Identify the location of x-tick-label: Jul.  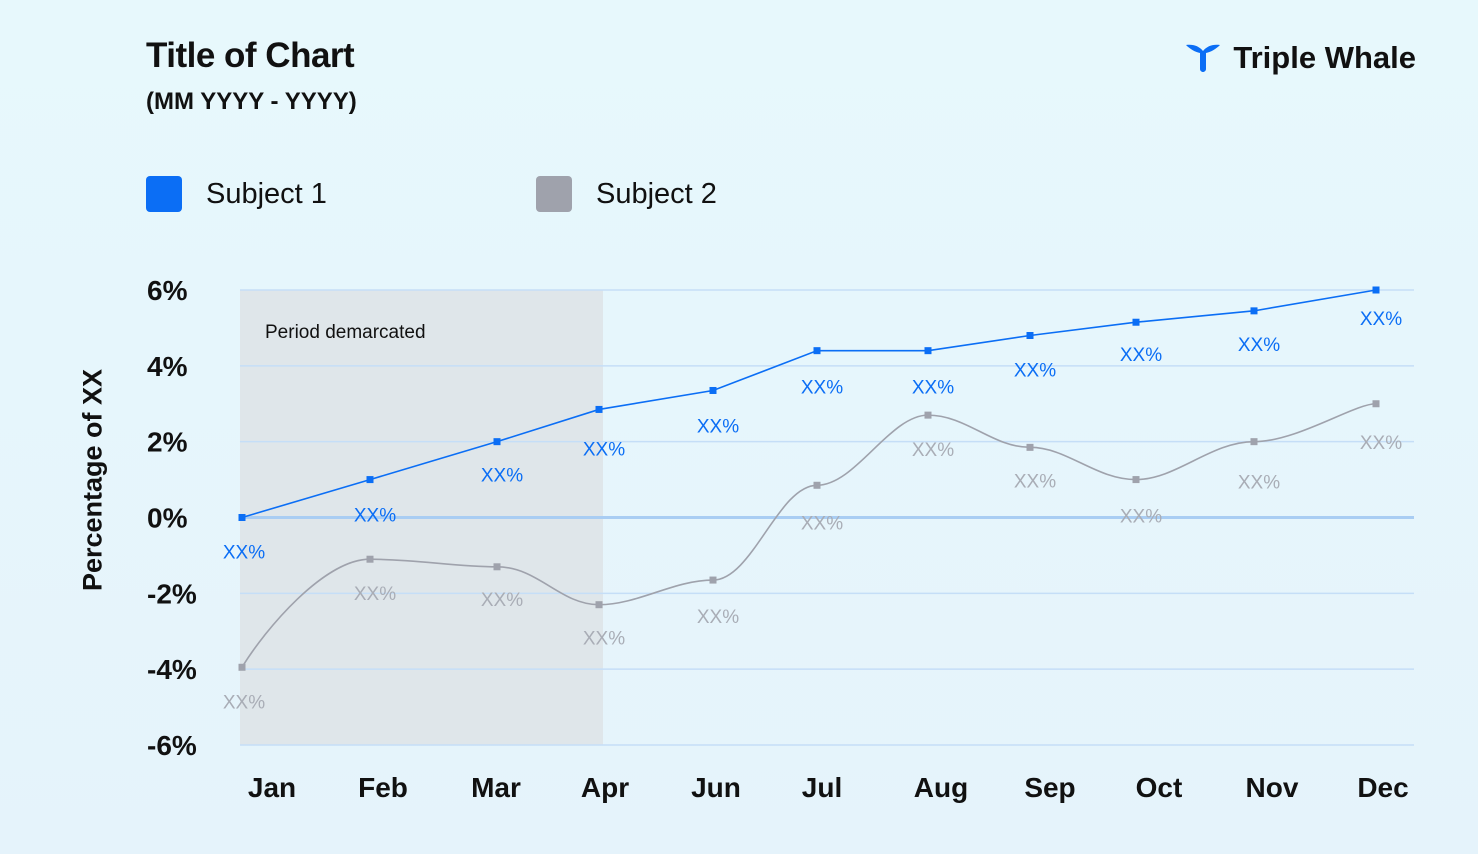
(822, 787).